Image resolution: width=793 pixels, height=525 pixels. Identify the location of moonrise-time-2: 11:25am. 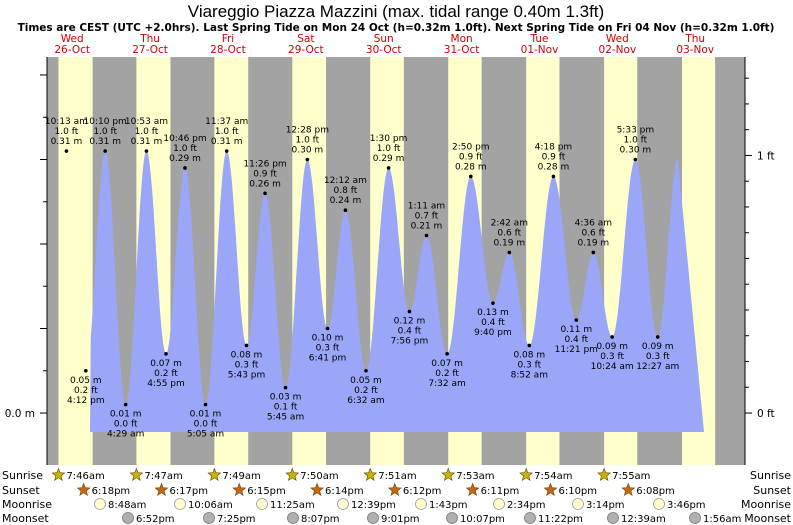
(292, 505).